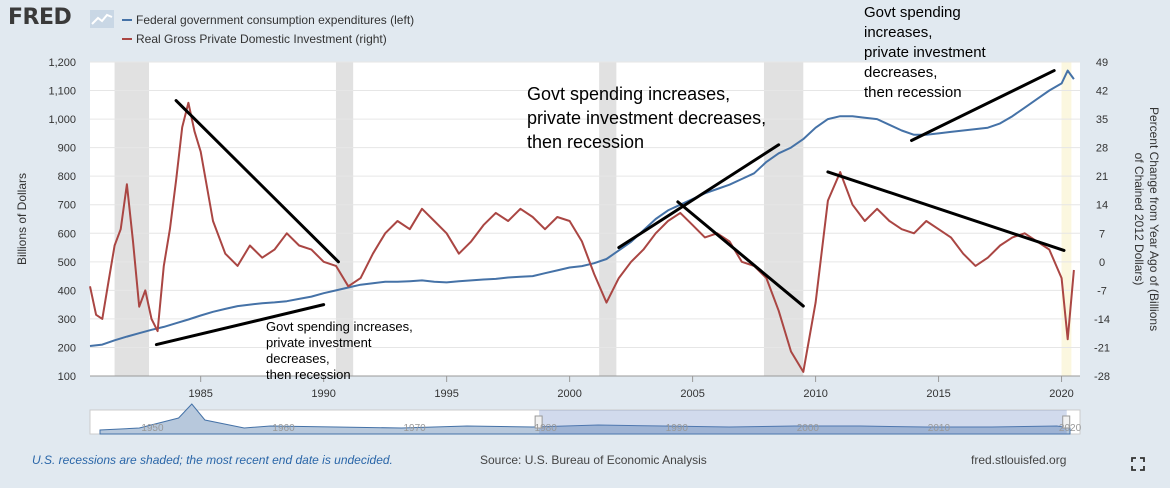  Describe the element at coordinates (898, 32) in the screenshot. I see `annotation-line: increases,` at that location.